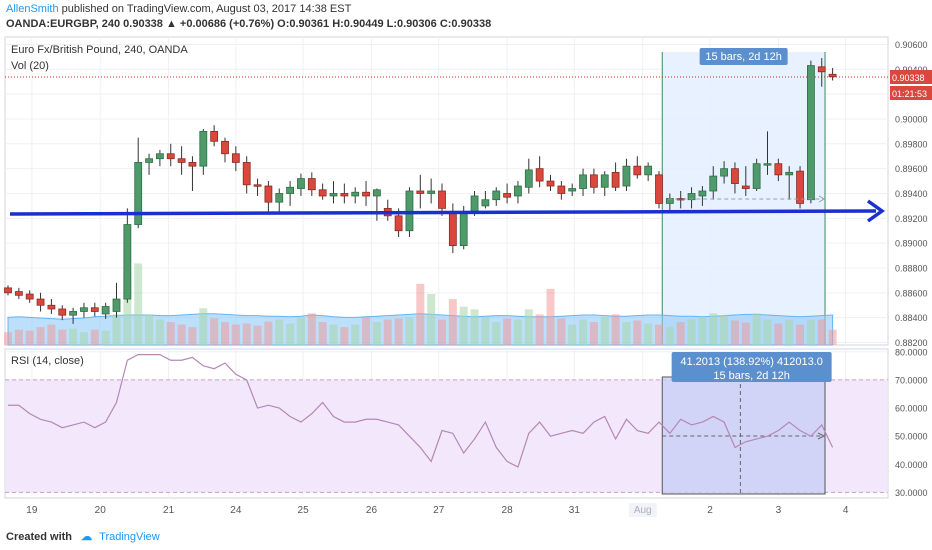 This screenshot has width=932, height=550. I want to click on tradingview-brand: TradingView, so click(129, 537).